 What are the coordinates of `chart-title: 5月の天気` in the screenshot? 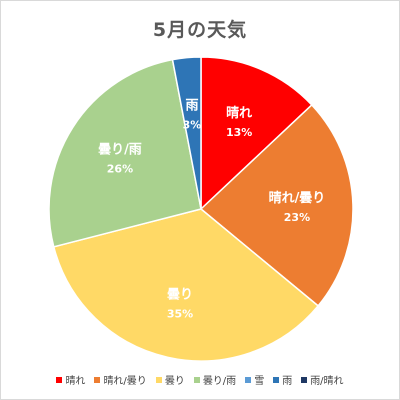 It's located at (200, 30).